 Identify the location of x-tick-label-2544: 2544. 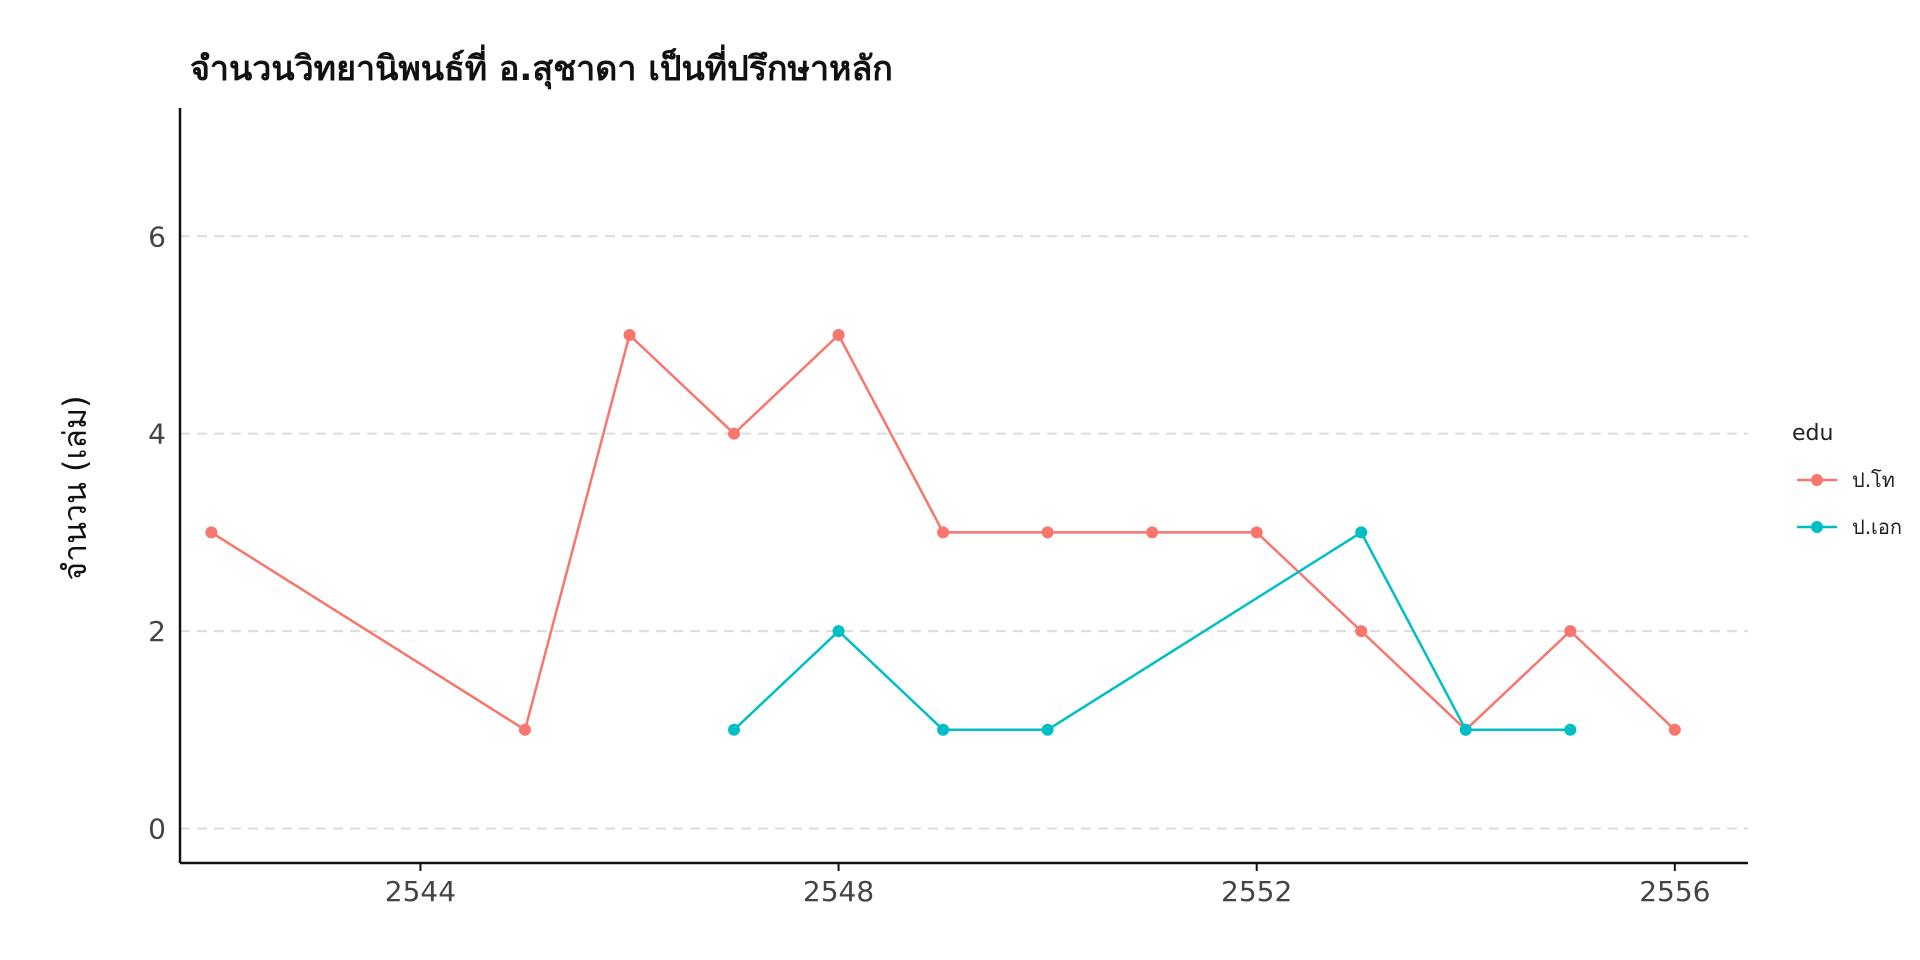
(420, 891).